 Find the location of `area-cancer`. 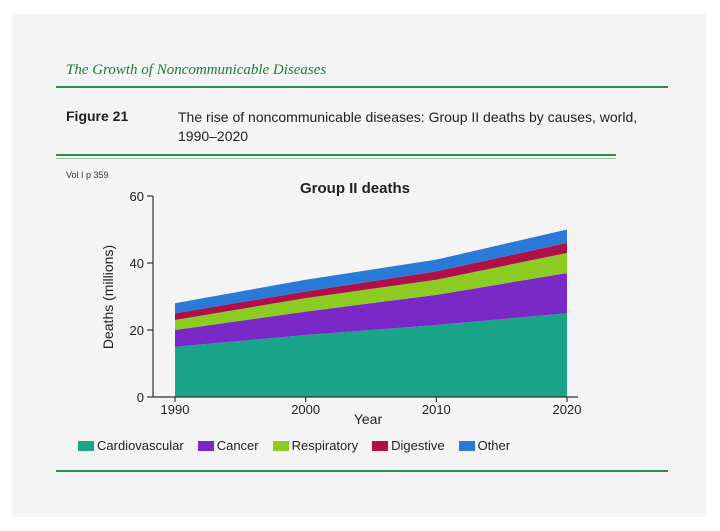

area-cancer is located at coordinates (371, 310).